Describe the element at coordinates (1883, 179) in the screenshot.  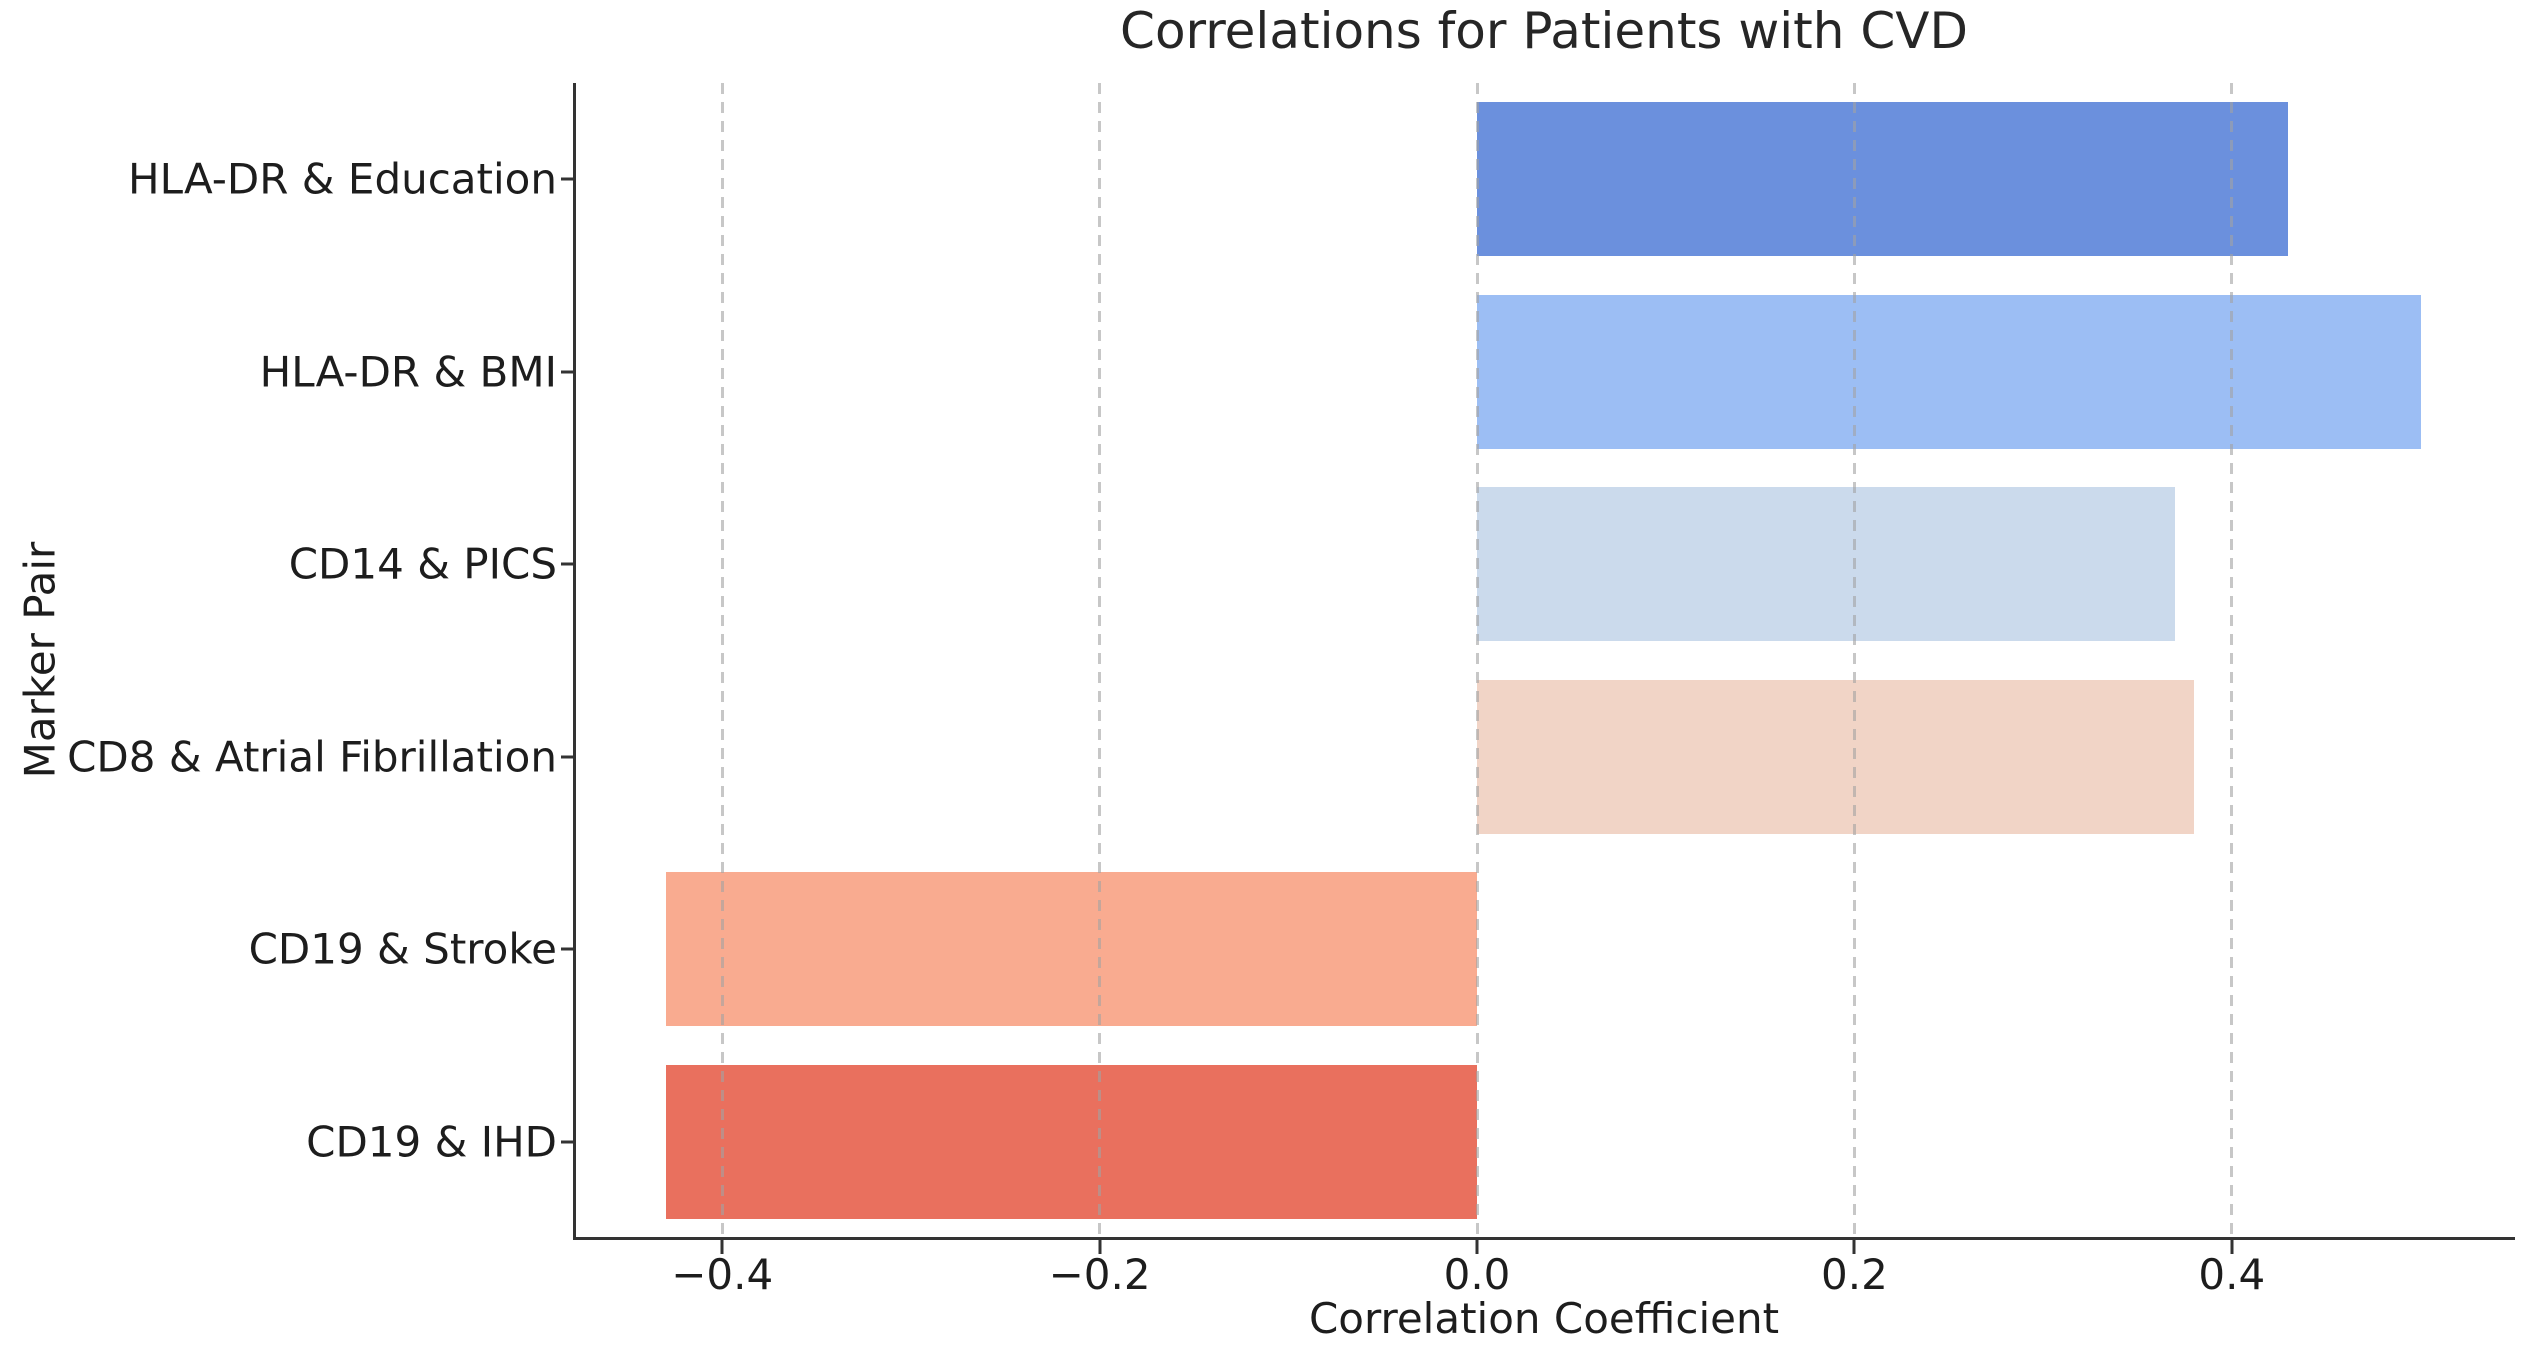
I see `bar-hla-dr-education` at that location.